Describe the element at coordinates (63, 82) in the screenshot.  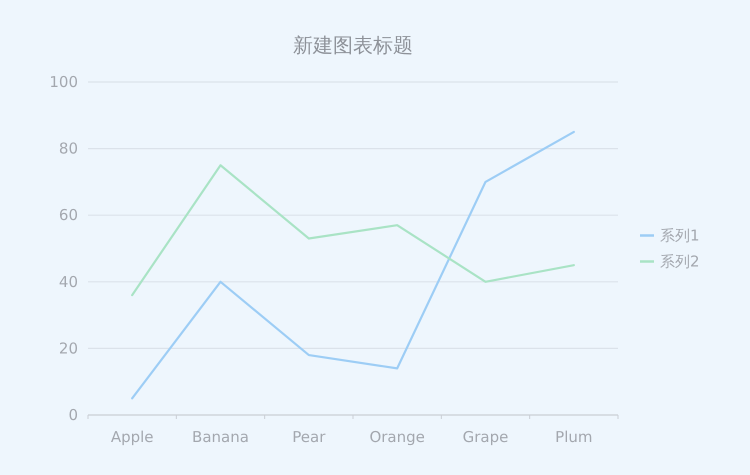
I see `y-tick-label: 100` at that location.